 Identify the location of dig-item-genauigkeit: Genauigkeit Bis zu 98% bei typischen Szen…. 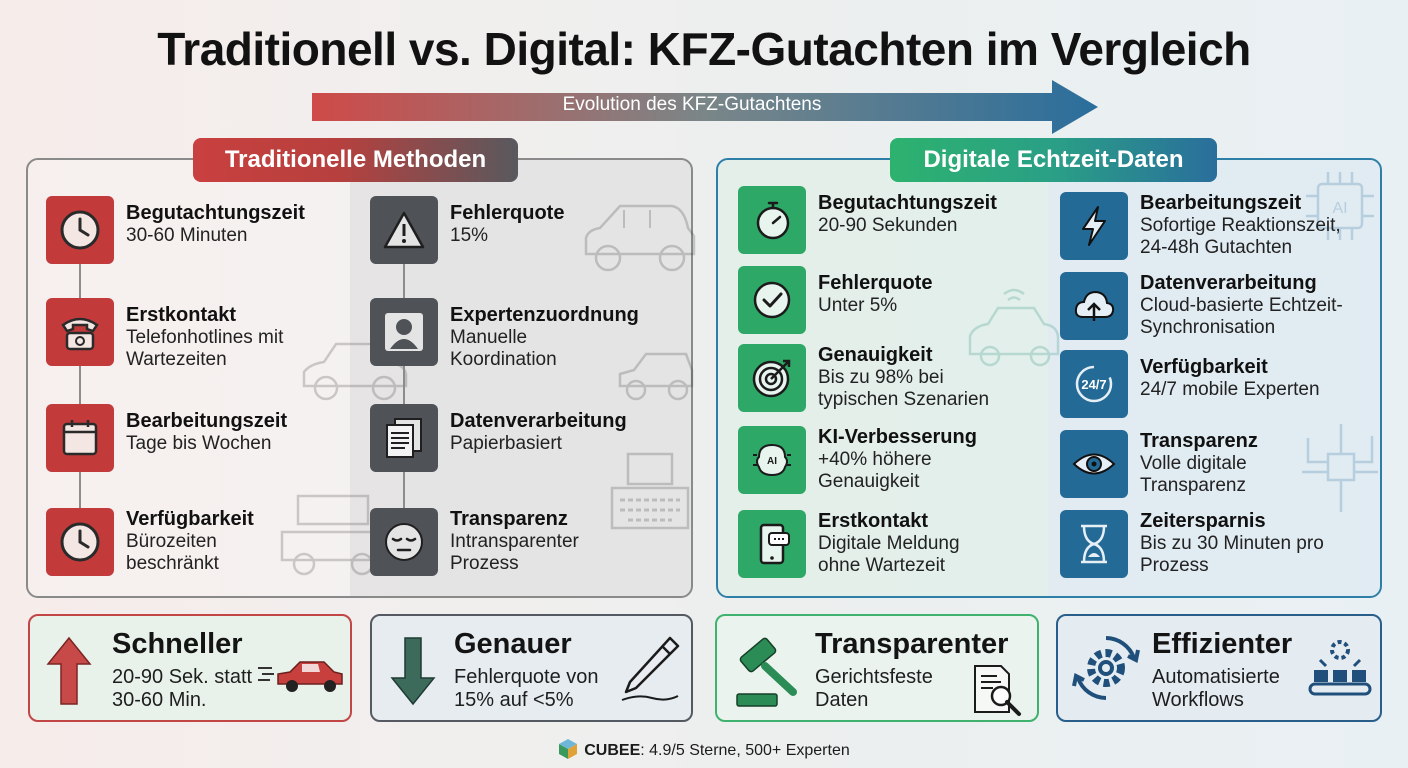
(903, 379).